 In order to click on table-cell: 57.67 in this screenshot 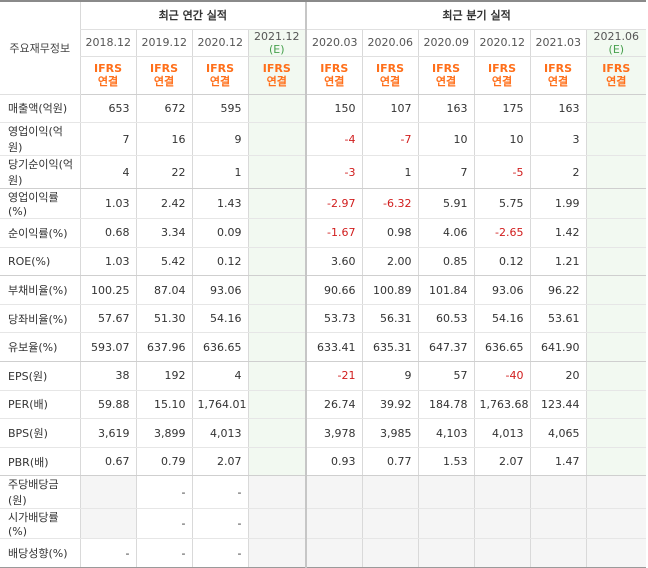, I will do `click(107, 319)`.